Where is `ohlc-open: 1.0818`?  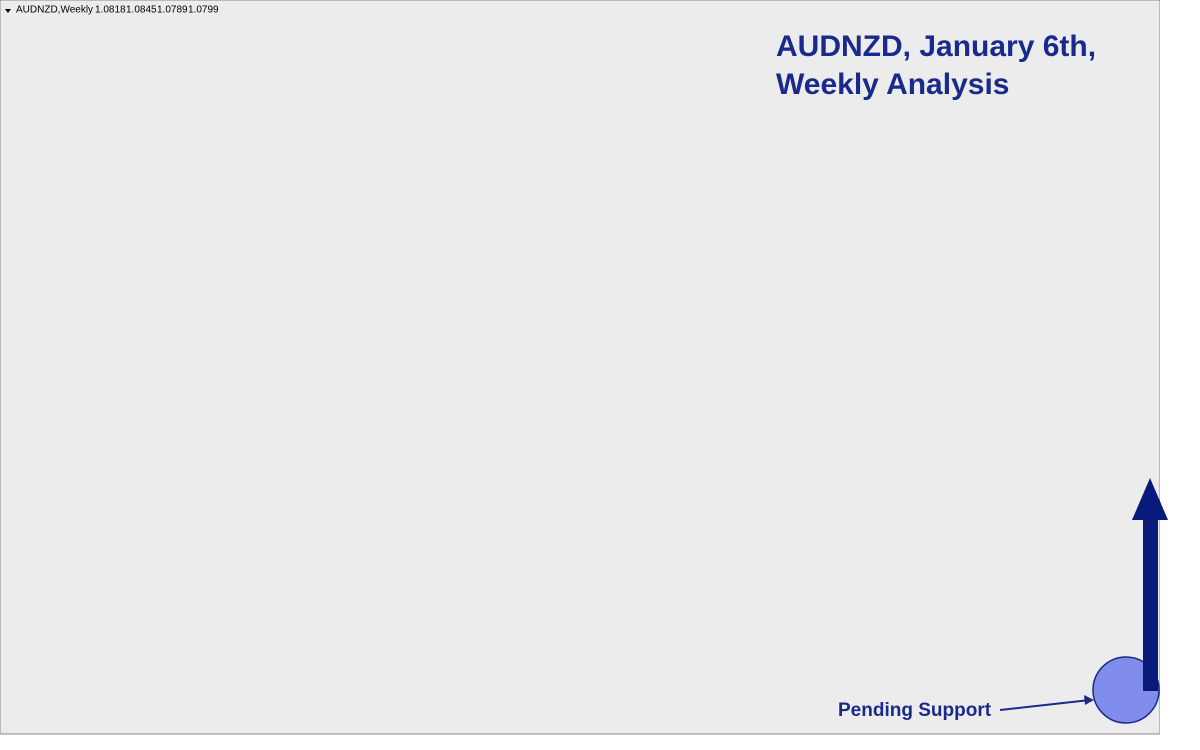
ohlc-open: 1.0818 is located at coordinates (110, 10).